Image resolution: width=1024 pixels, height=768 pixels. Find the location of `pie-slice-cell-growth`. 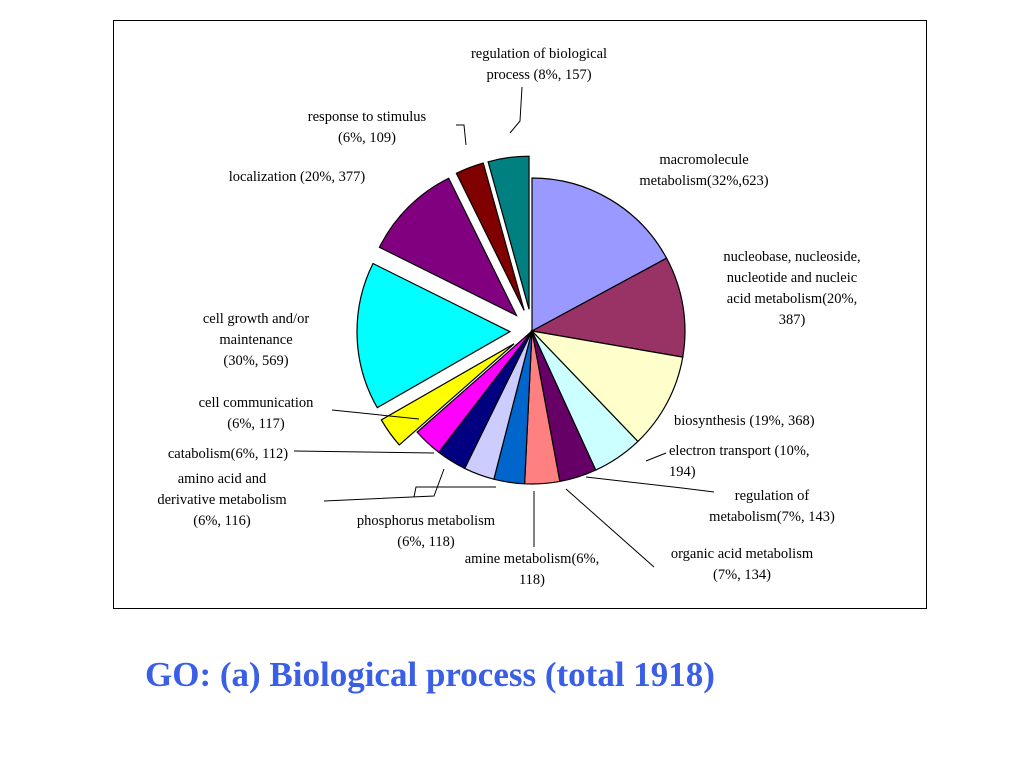

pie-slice-cell-growth is located at coordinates (434, 335).